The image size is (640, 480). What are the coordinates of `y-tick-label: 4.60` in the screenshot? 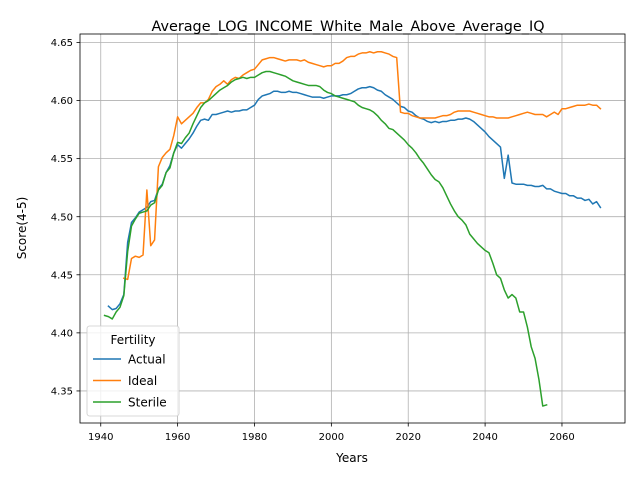 It's located at (62, 101).